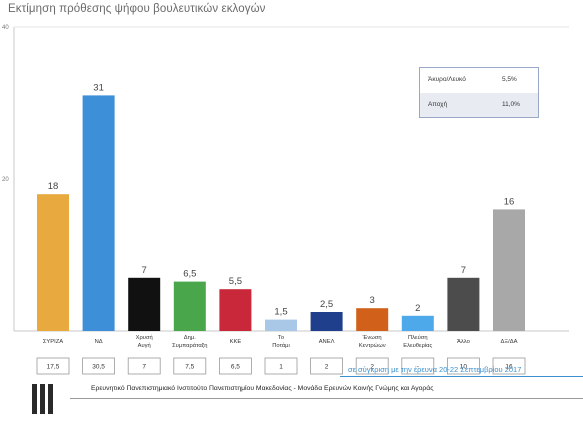 Image resolution: width=583 pixels, height=427 pixels. What do you see at coordinates (509, 201) in the screenshot?
I see `data-label: 16` at bounding box center [509, 201].